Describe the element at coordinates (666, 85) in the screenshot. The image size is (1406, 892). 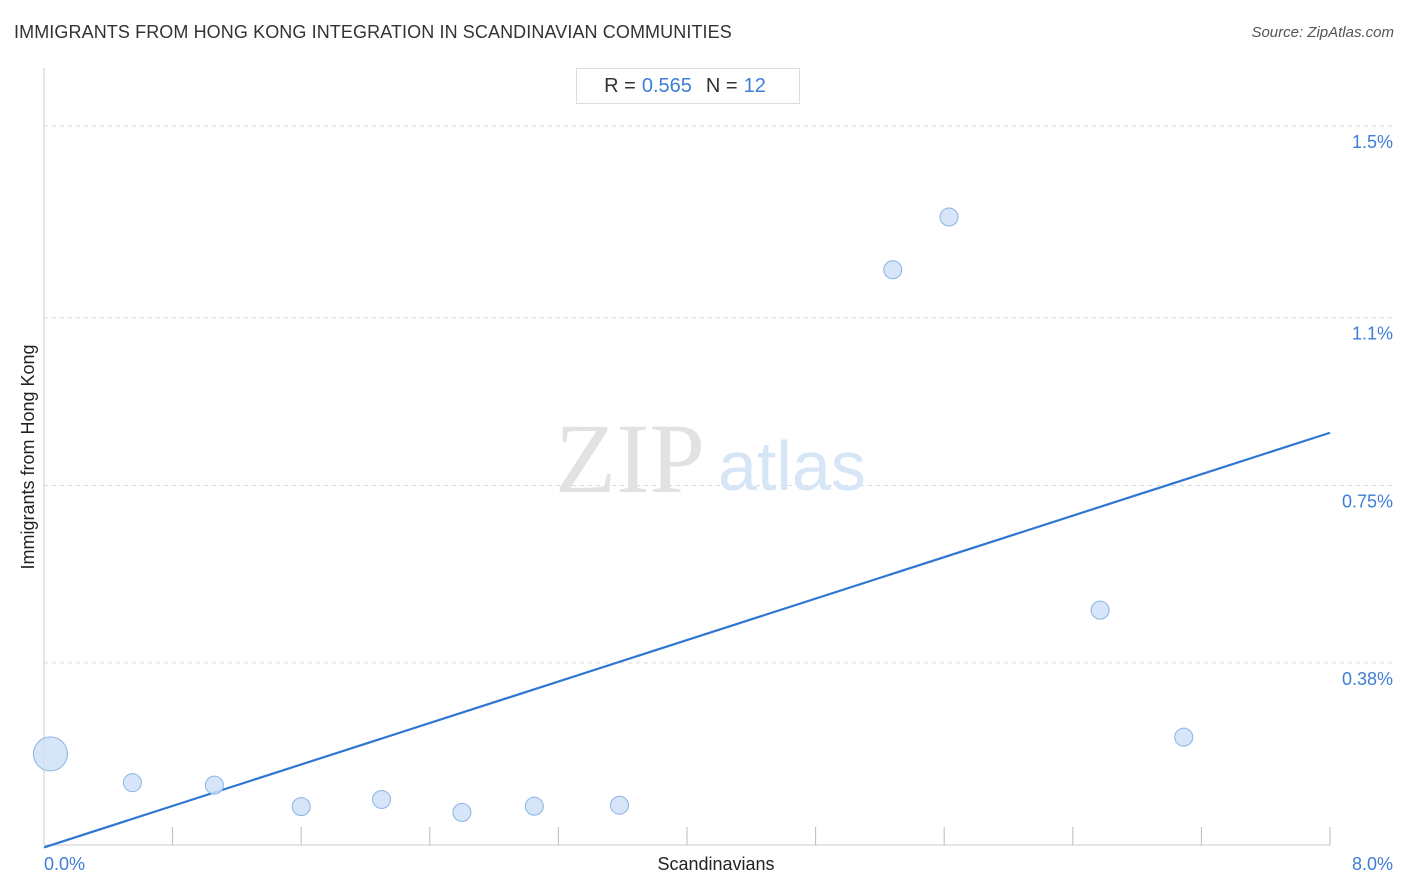
I see `r-value: 0.565` at that location.